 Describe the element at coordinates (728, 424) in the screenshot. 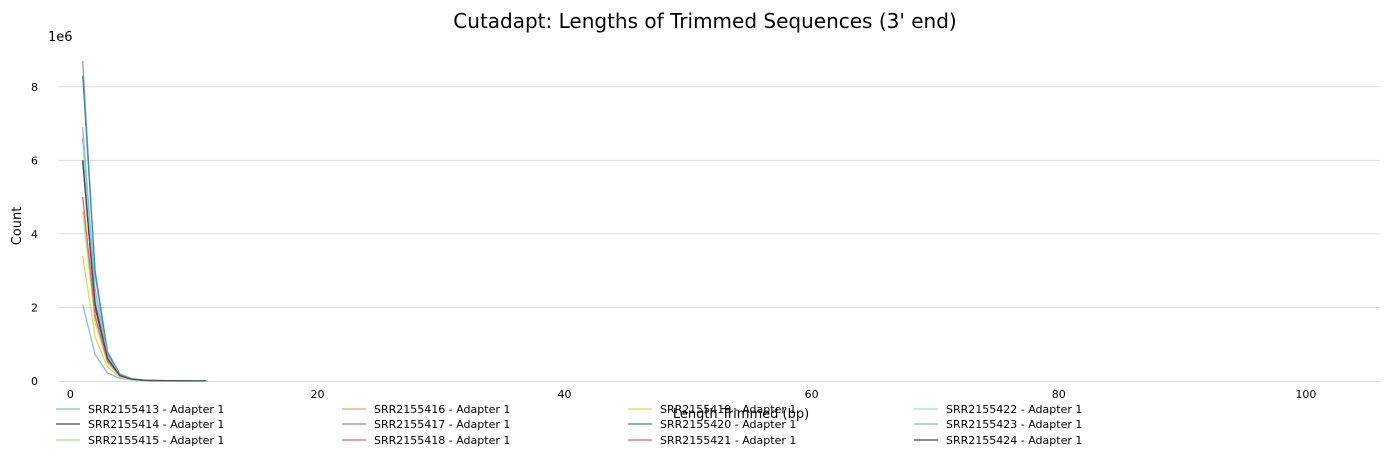

I see `legend-label: SRR2155420 - Adapter 1` at that location.